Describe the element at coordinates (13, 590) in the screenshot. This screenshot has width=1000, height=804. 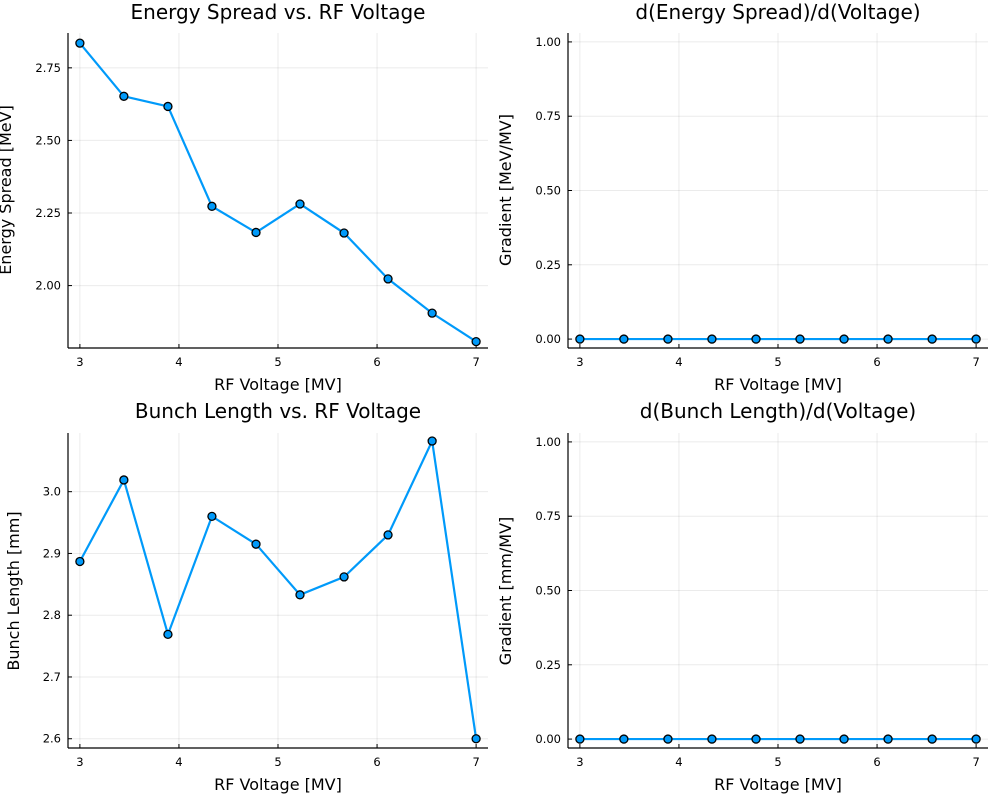
I see `y-axis-label: Bunch Length [mm]` at that location.